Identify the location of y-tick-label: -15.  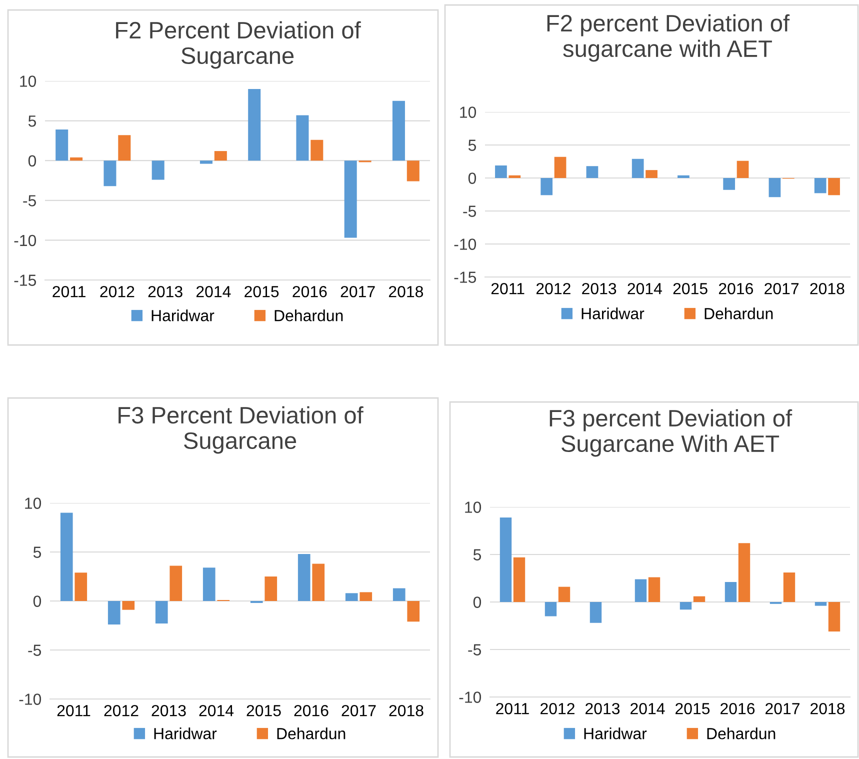
(25, 280).